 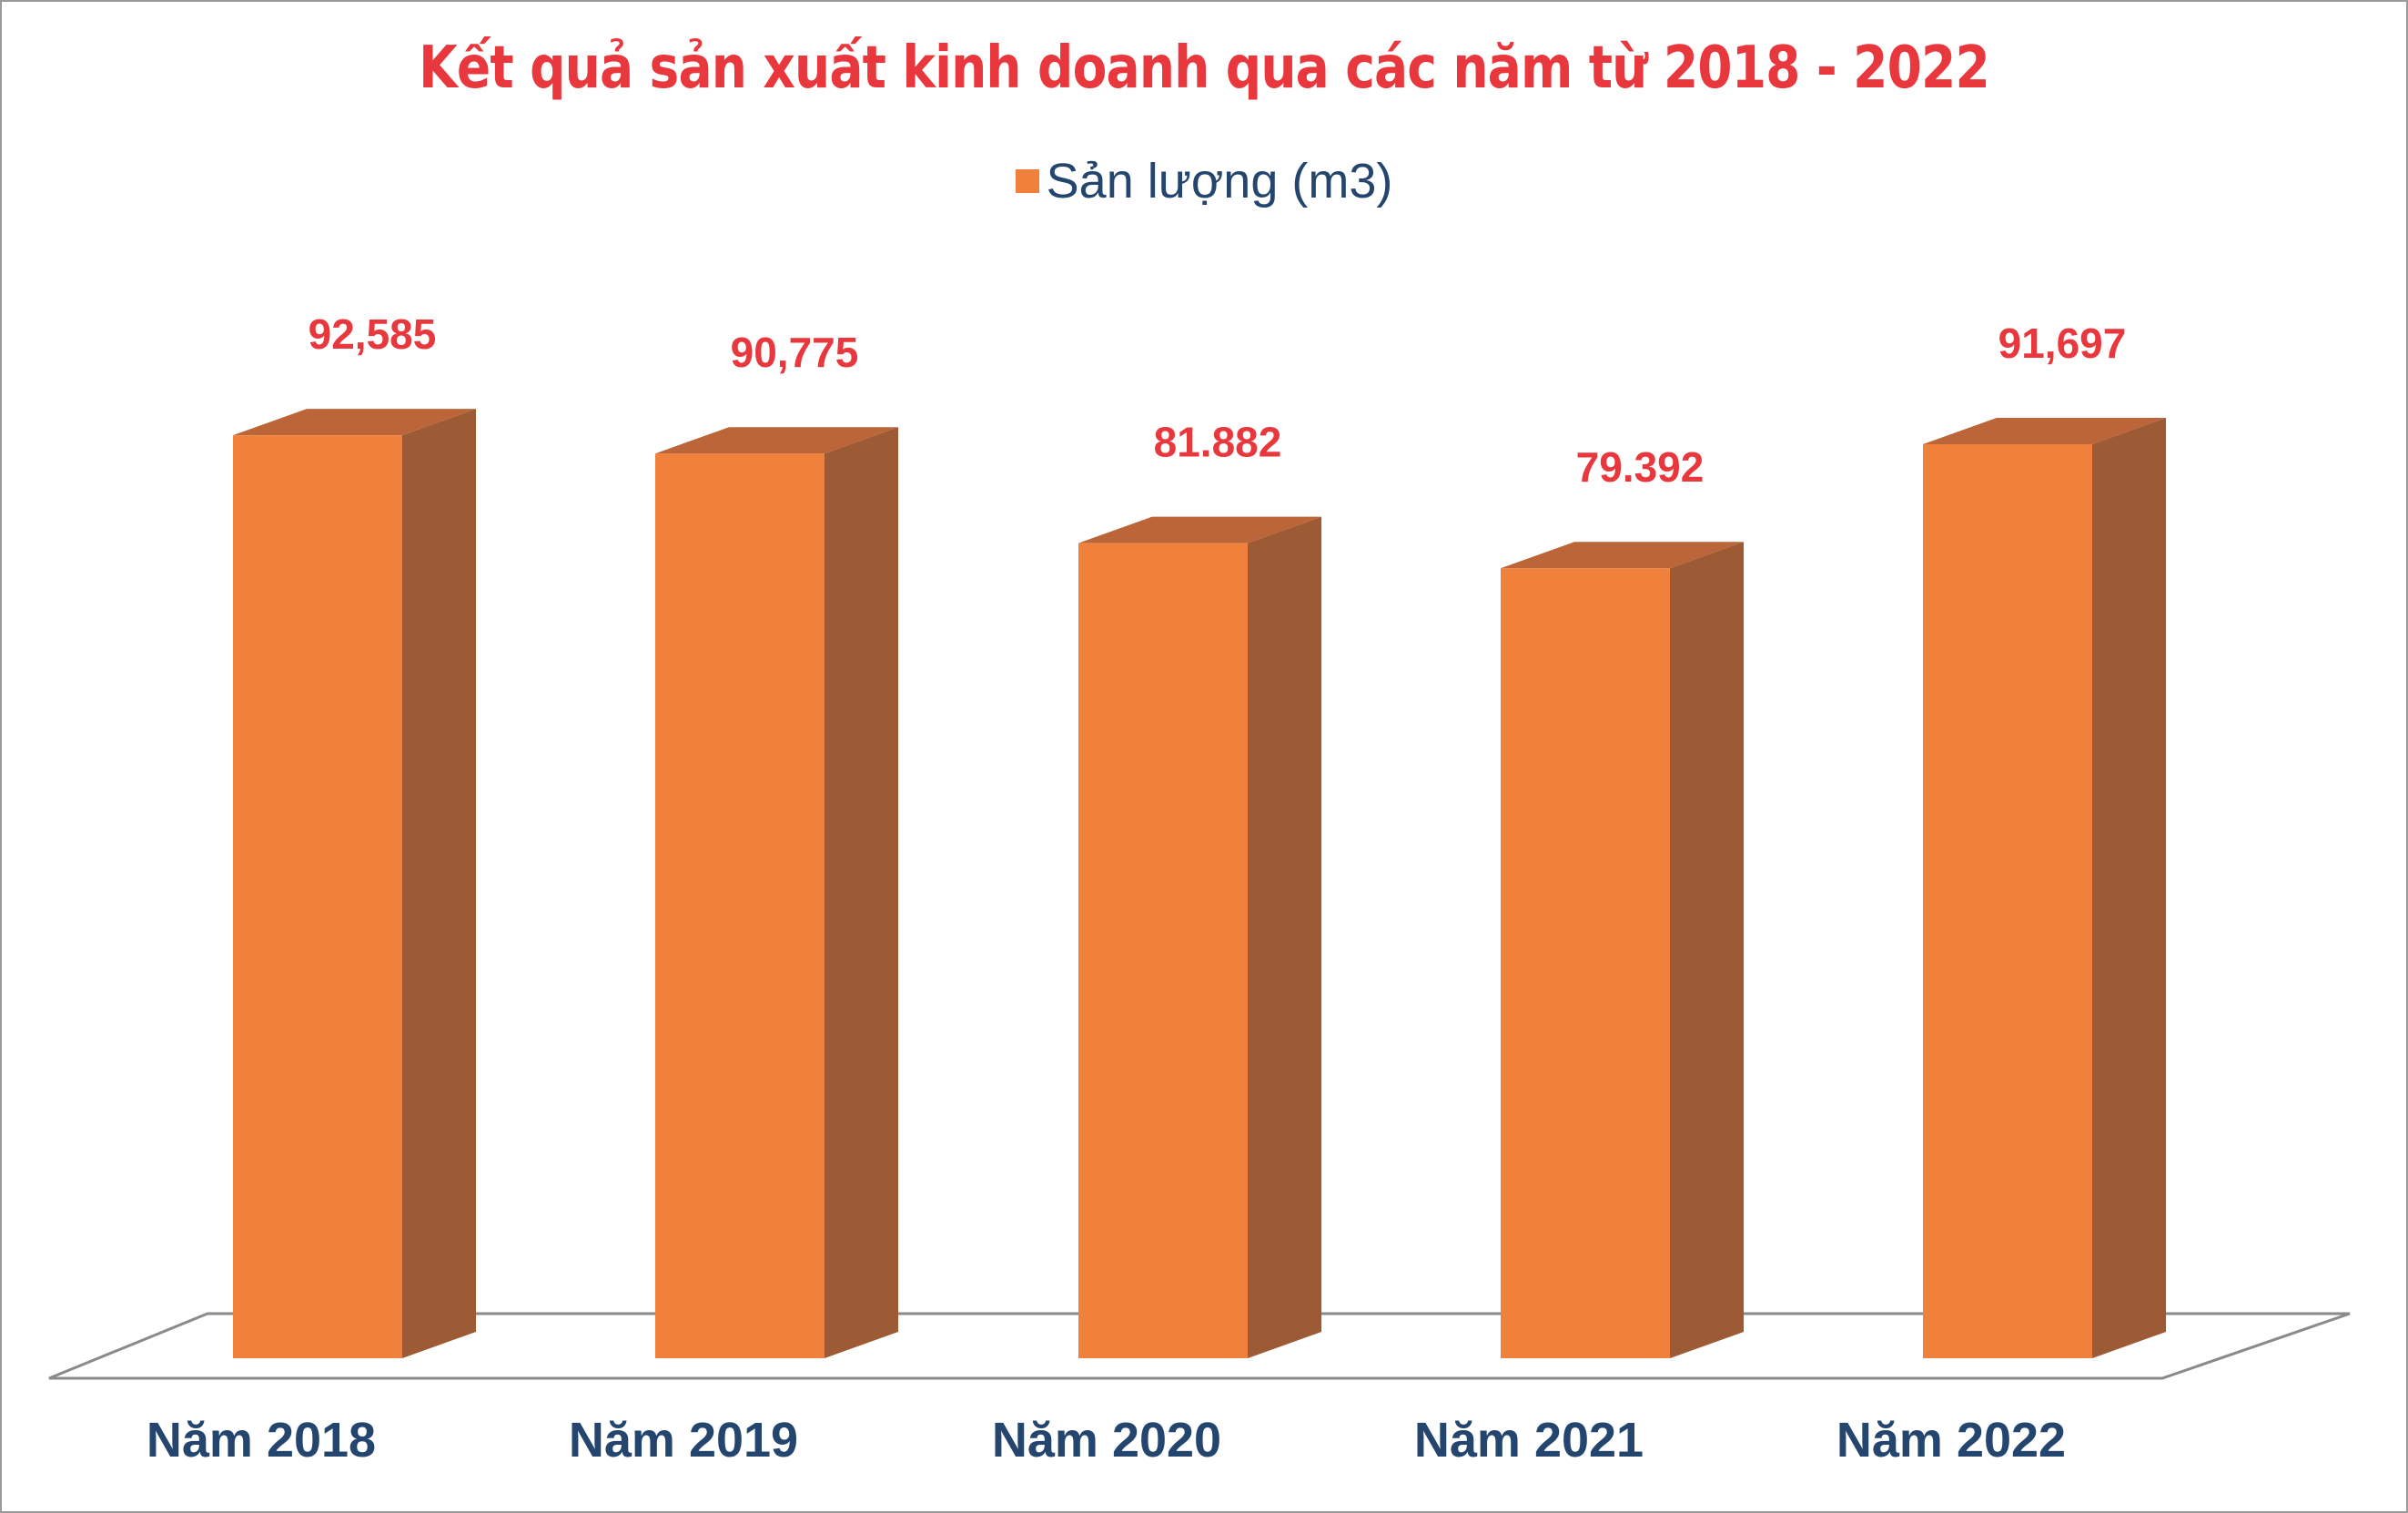 I want to click on data-label: 81.882, so click(x=1218, y=442).